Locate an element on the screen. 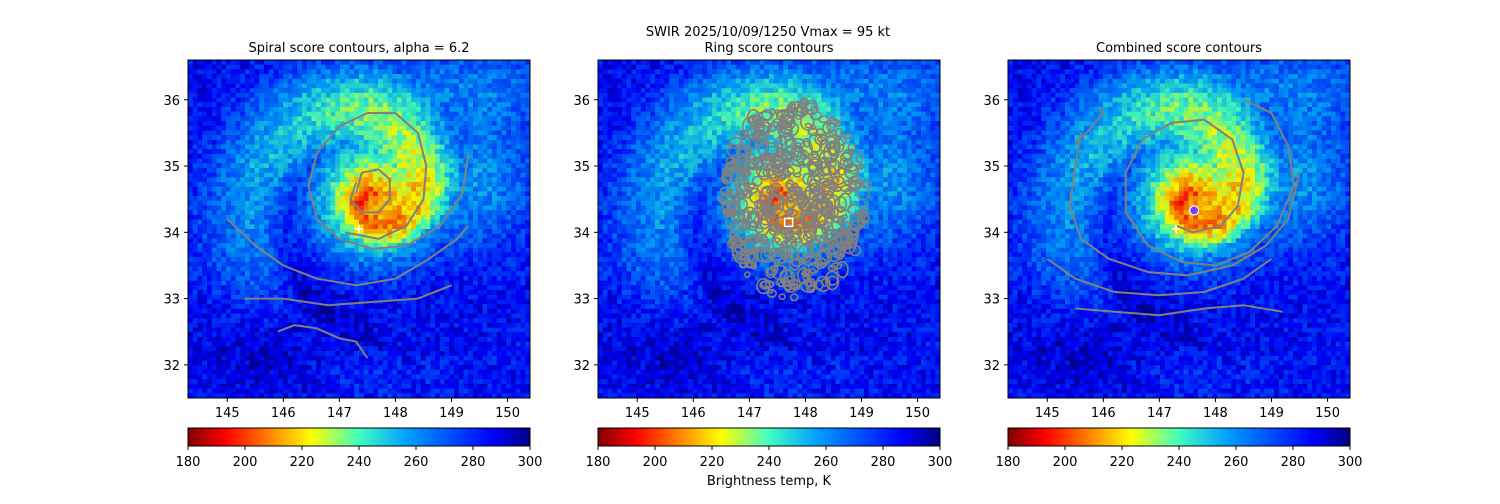  panel-title: Combined score contours is located at coordinates (1179, 48).